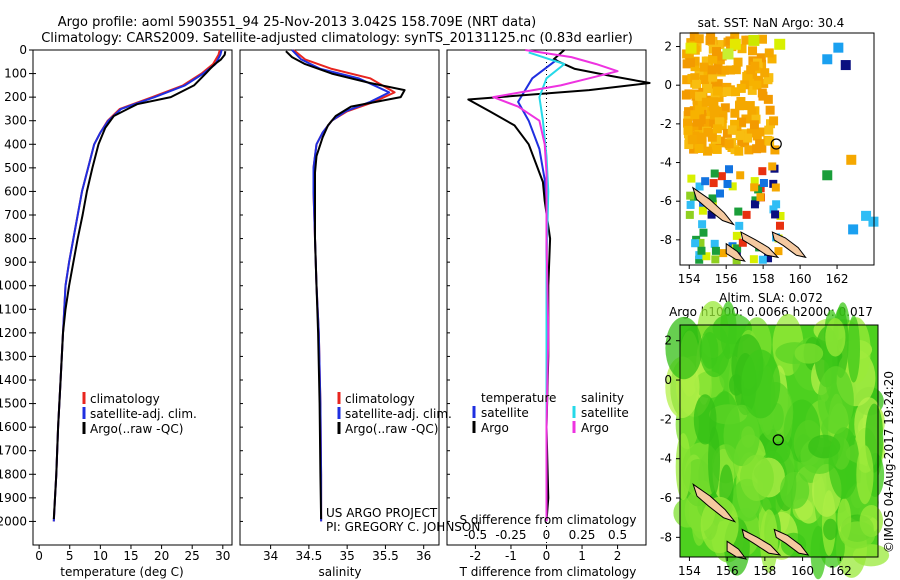 This screenshot has width=900, height=580. I want to click on sst-float-marker, so click(776, 144).